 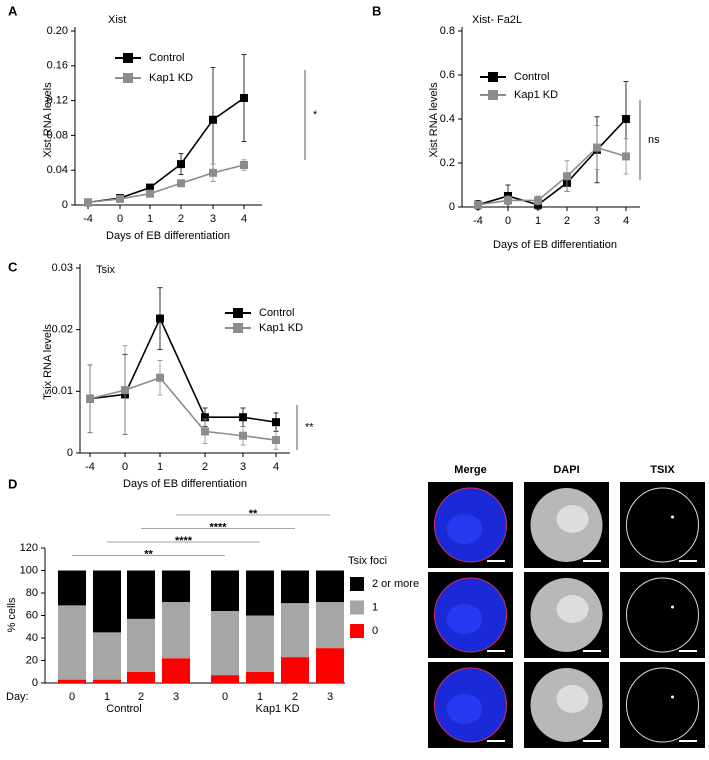 I want to click on image-column-header: DAPI, so click(x=566, y=470).